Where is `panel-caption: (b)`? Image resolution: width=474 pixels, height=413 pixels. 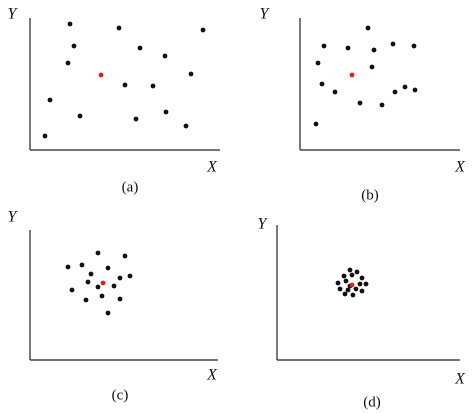
panel-caption: (b) is located at coordinates (370, 195).